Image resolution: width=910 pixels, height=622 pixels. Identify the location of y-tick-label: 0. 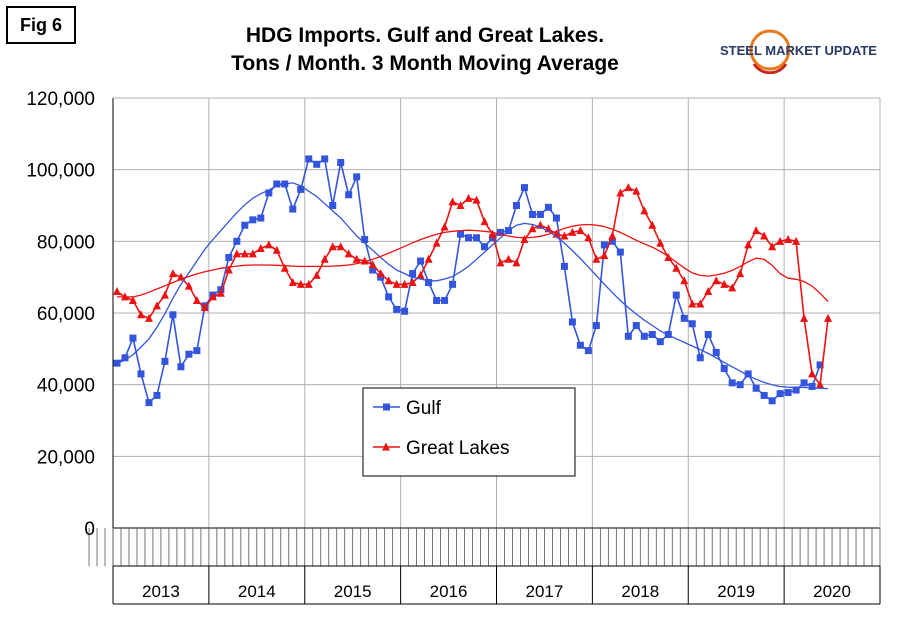
(89, 529).